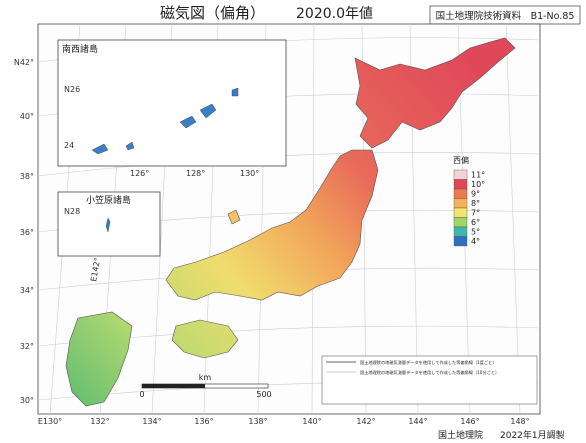 This screenshot has width=586, height=443. What do you see at coordinates (460, 435) in the screenshot?
I see `footer-org: 国土地理院` at bounding box center [460, 435].